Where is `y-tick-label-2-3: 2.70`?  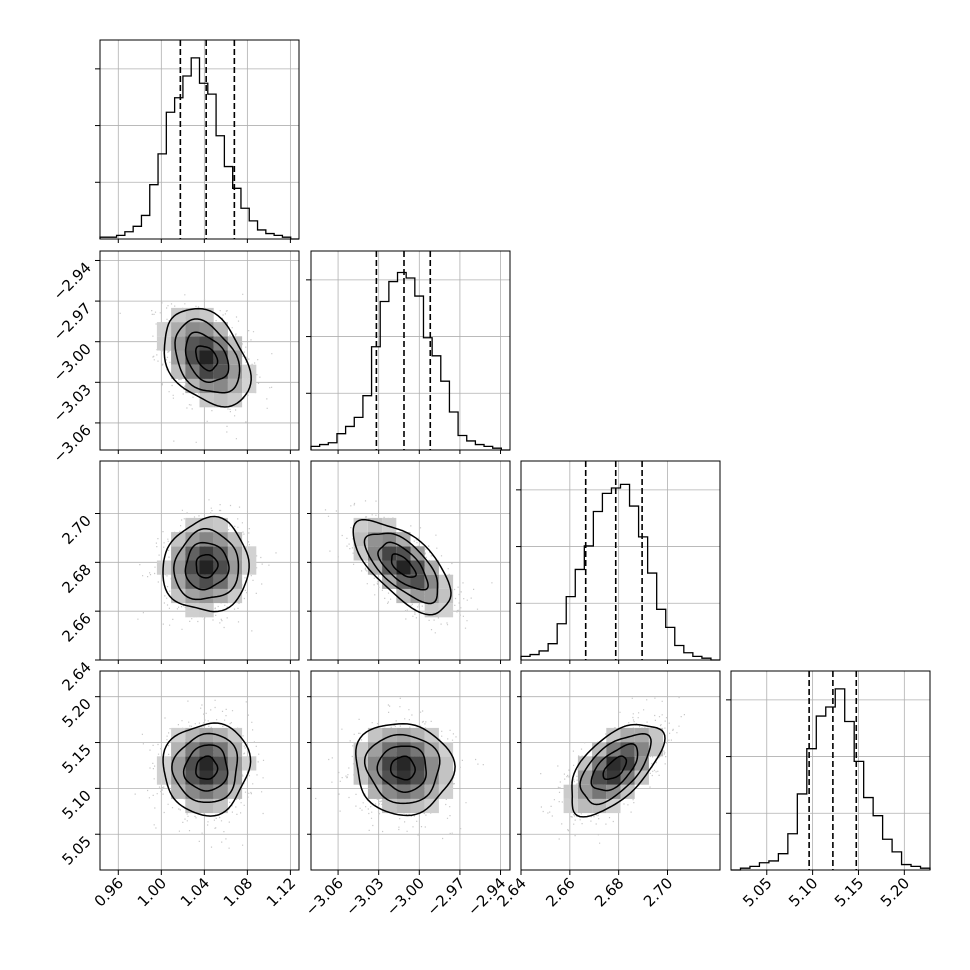 y-tick-label-2-3: 2.70 is located at coordinates (76, 530).